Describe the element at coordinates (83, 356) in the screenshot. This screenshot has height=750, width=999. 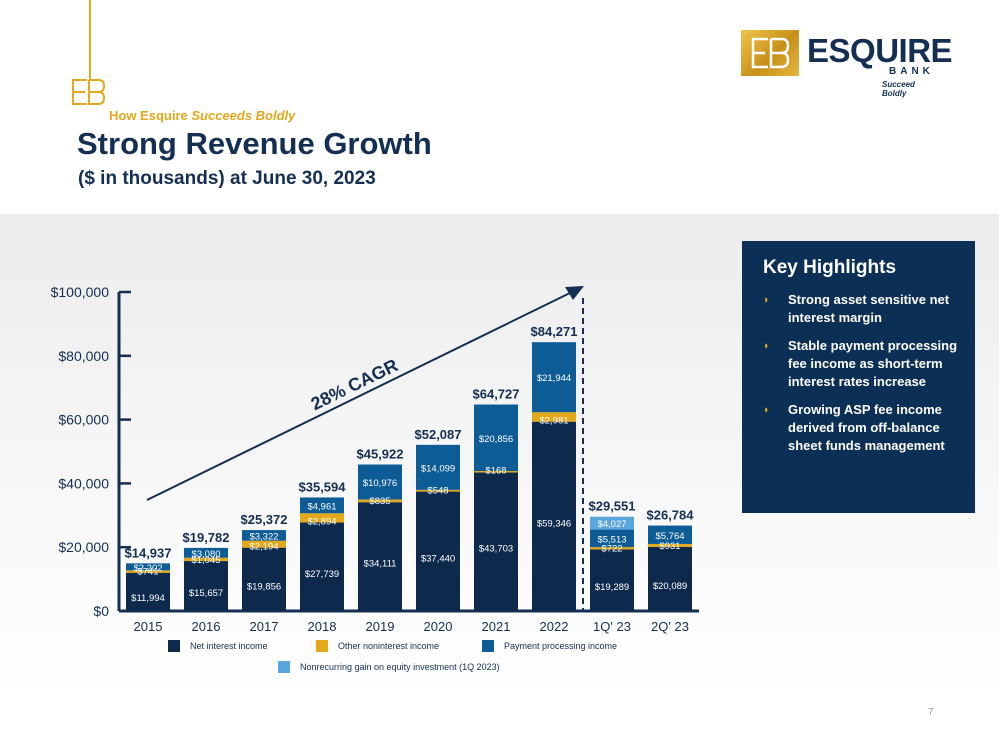
I see `y-tick-label: $80,000` at that location.